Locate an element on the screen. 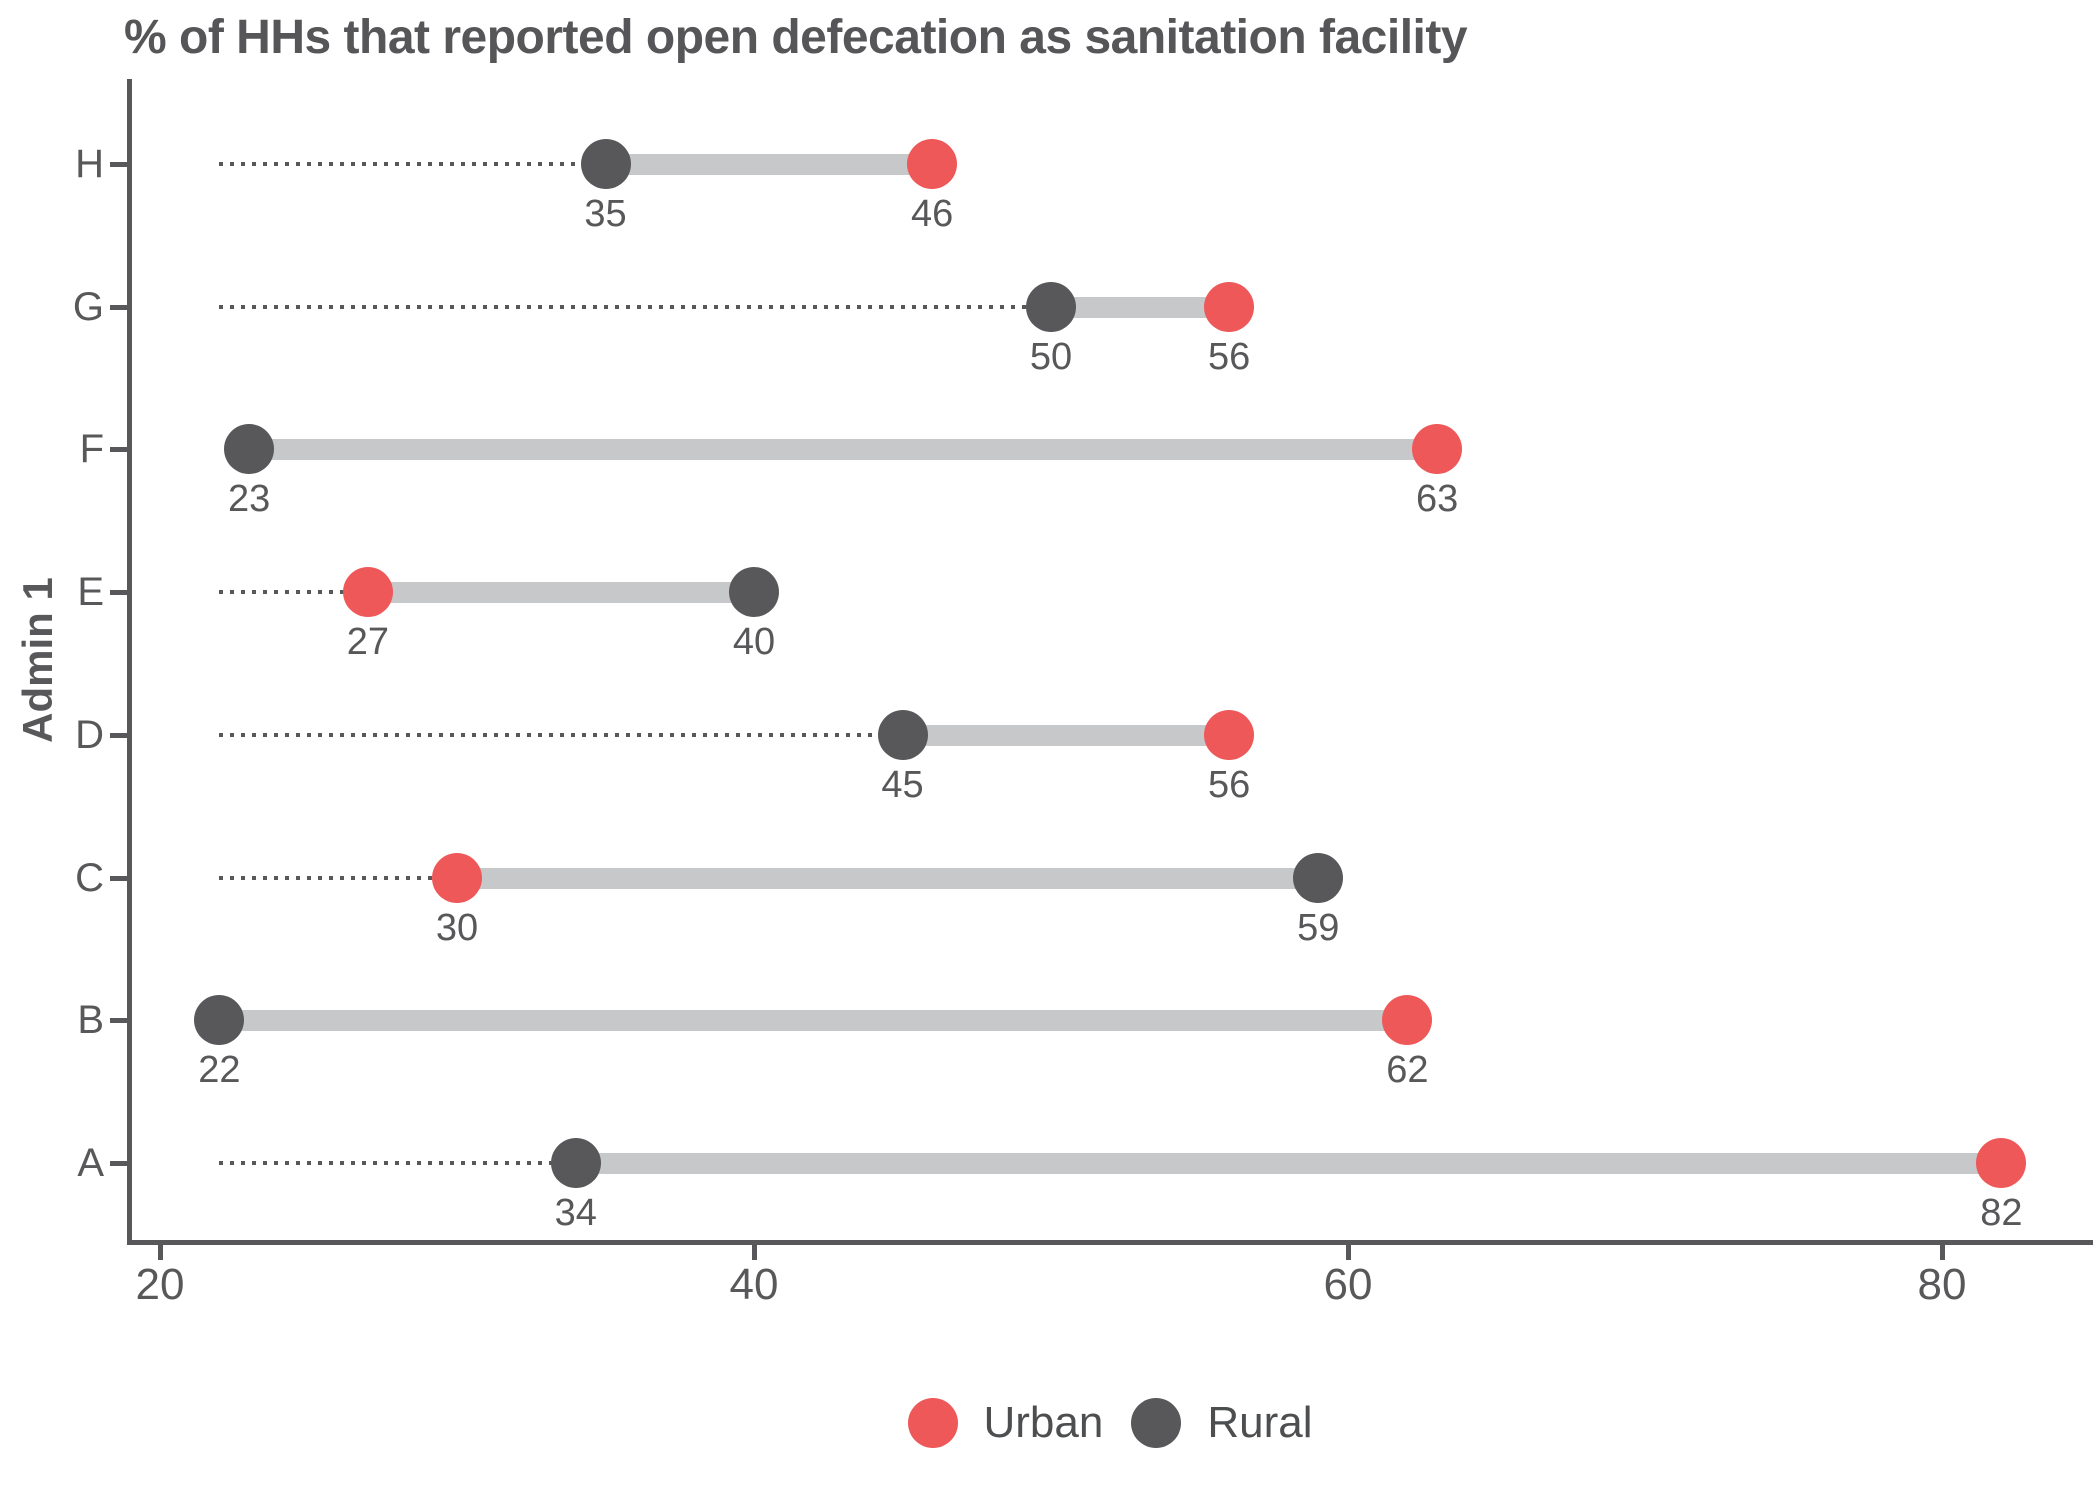  urban-value-label: 62 is located at coordinates (1407, 1070).